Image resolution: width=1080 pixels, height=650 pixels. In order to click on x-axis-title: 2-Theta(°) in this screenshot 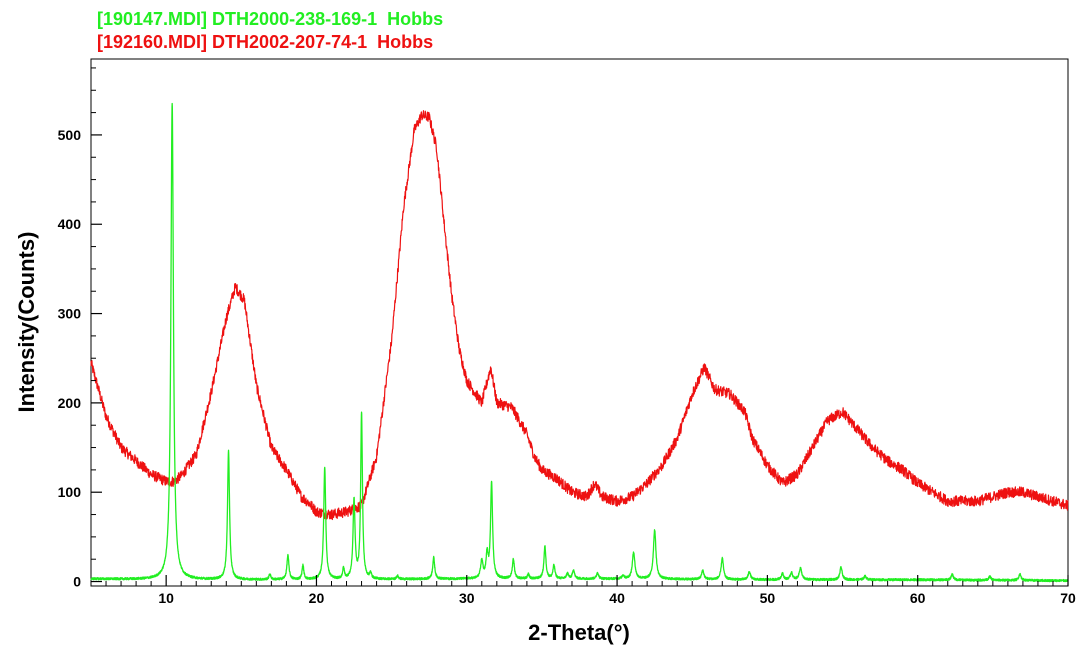, I will do `click(579, 632)`.